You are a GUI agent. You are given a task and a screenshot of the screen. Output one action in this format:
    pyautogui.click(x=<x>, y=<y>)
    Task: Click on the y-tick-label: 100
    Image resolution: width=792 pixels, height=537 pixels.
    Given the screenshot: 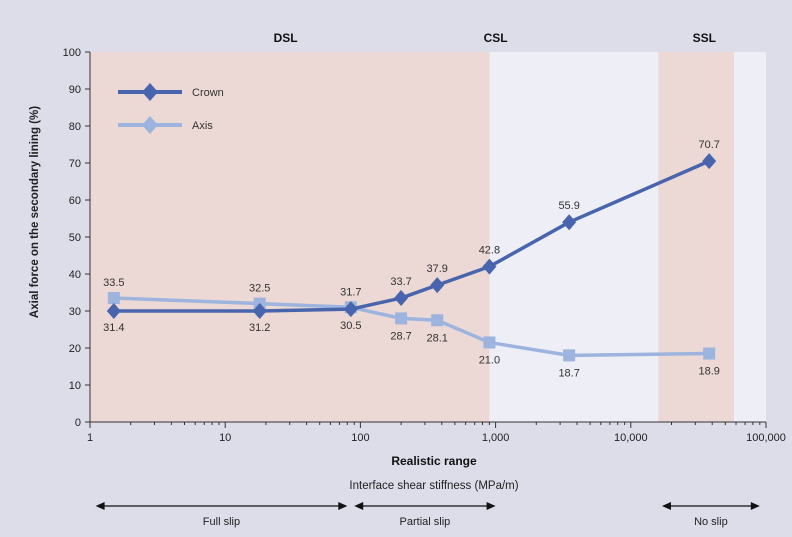 What is the action you would take?
    pyautogui.click(x=72, y=53)
    